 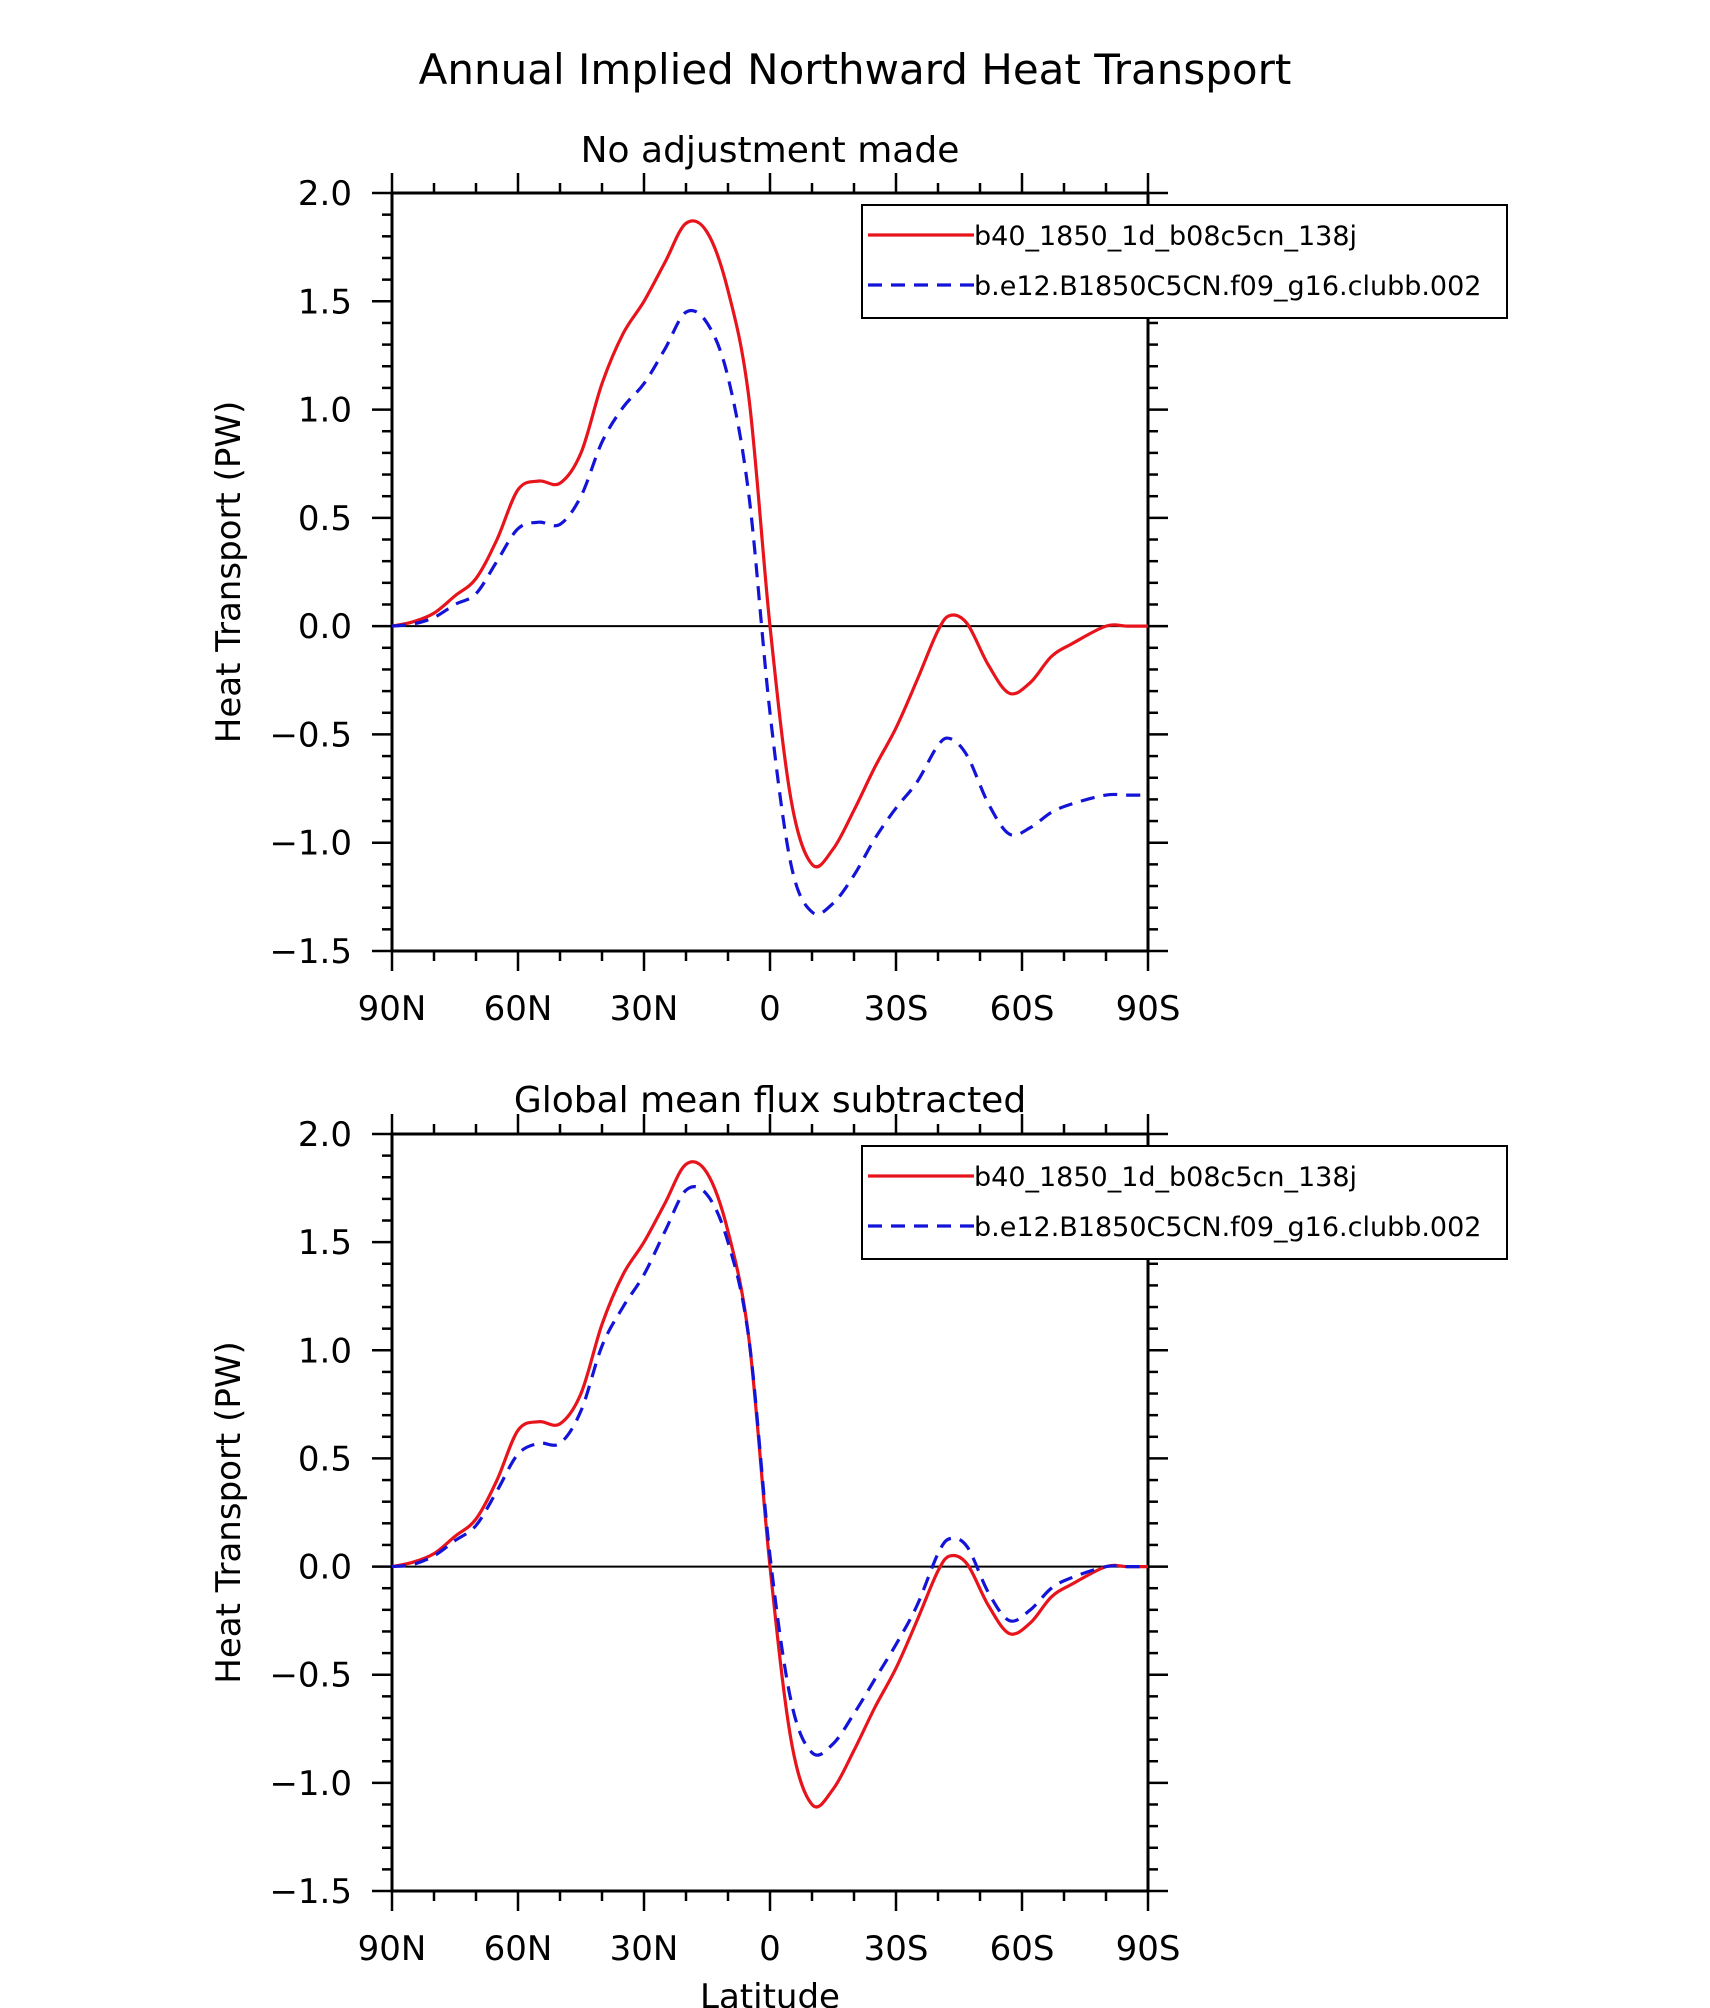 What do you see at coordinates (770, 1992) in the screenshot?
I see `x-axis-title: Latitude` at bounding box center [770, 1992].